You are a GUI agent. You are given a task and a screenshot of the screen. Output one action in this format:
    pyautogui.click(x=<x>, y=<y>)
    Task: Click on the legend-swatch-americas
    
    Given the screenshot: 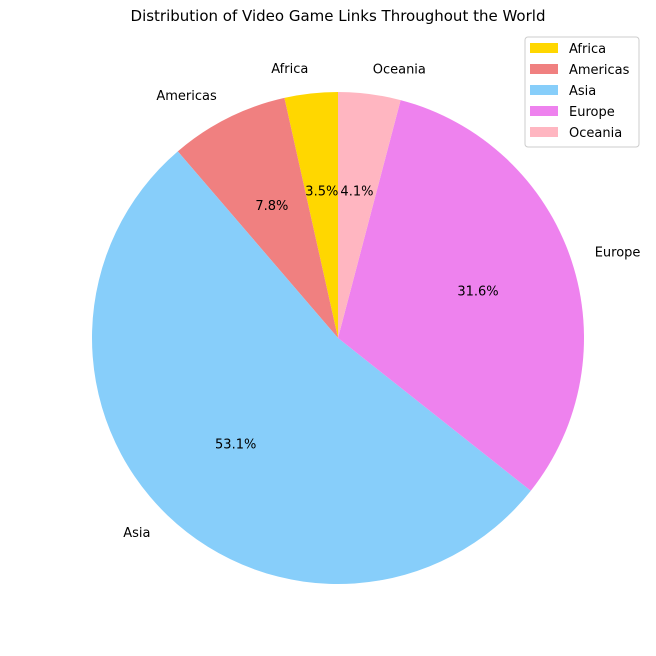 What is the action you would take?
    pyautogui.click(x=544, y=69)
    